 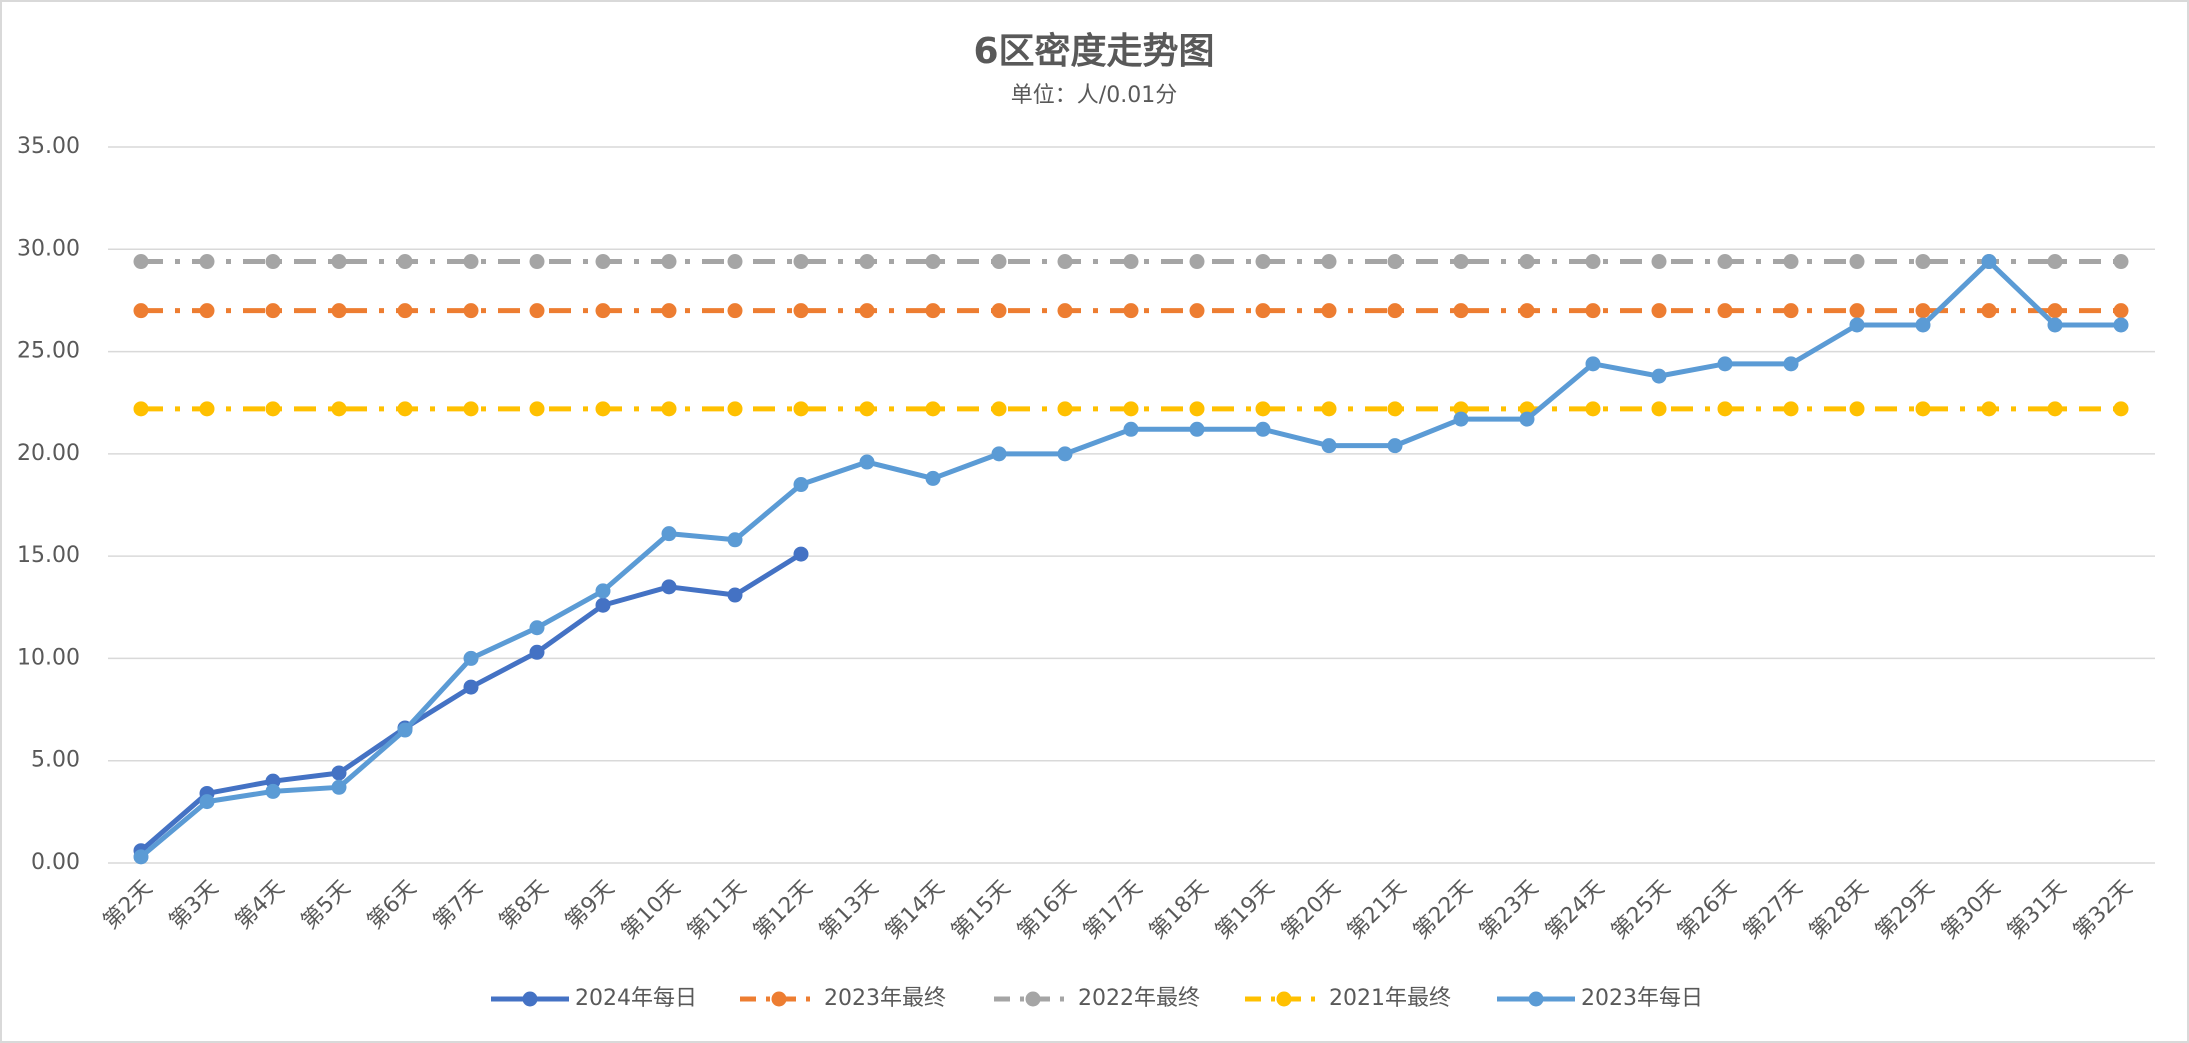 What do you see at coordinates (1093, 51) in the screenshot?
I see `chart-title: 6区密度走势图` at bounding box center [1093, 51].